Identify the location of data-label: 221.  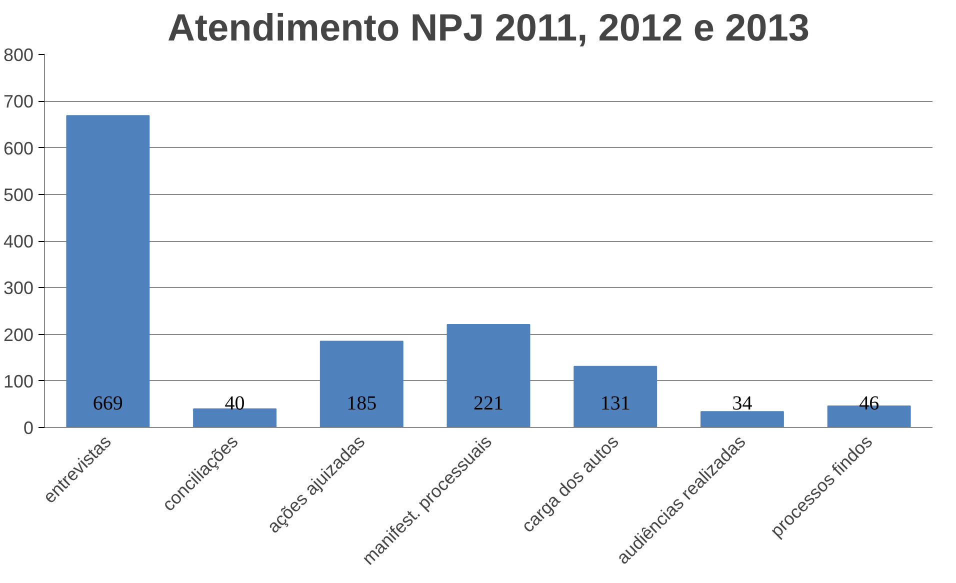
(489, 403).